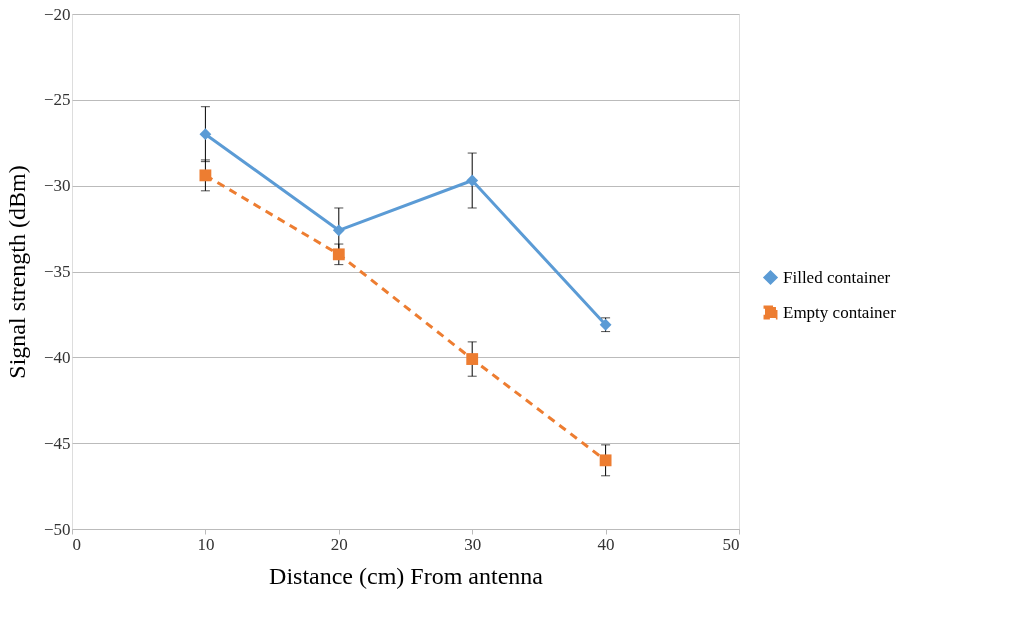 The image size is (1026, 617). I want to click on legend-label: Filled container, so click(837, 277).